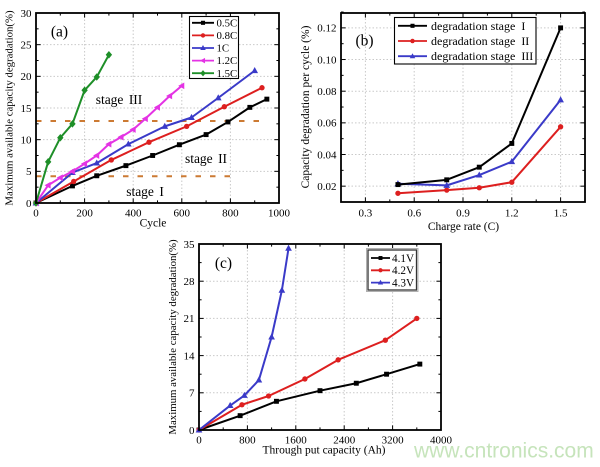 Image resolution: width=600 pixels, height=467 pixels. Describe the element at coordinates (364, 41) in the screenshot. I see `svg-text: (b)` at that location.